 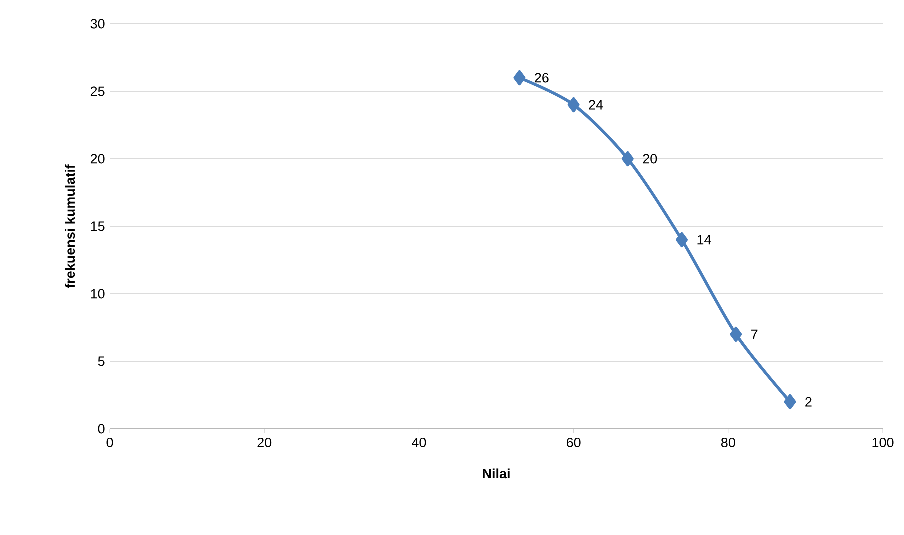 What do you see at coordinates (596, 105) in the screenshot?
I see `data-label: 24` at bounding box center [596, 105].